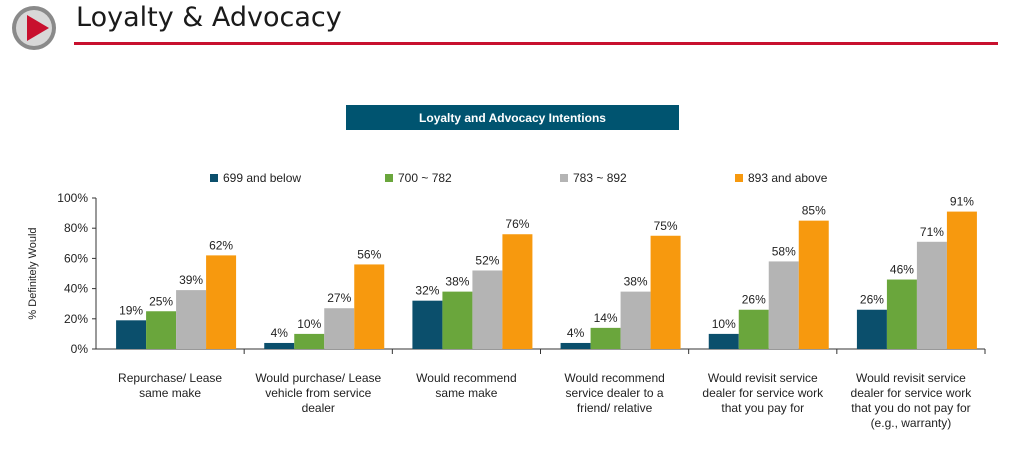  I want to click on legend-label: 893 and above, so click(788, 178).